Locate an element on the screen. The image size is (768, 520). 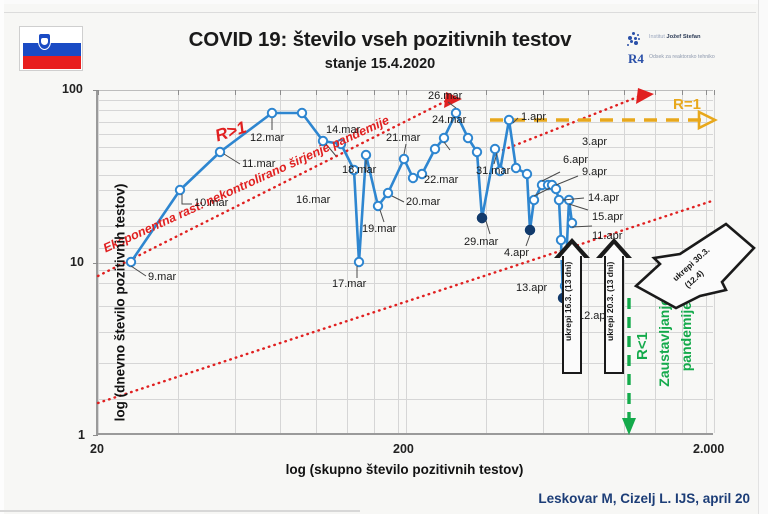
point-label-19-mar: 19.mar is located at coordinates (379, 229).